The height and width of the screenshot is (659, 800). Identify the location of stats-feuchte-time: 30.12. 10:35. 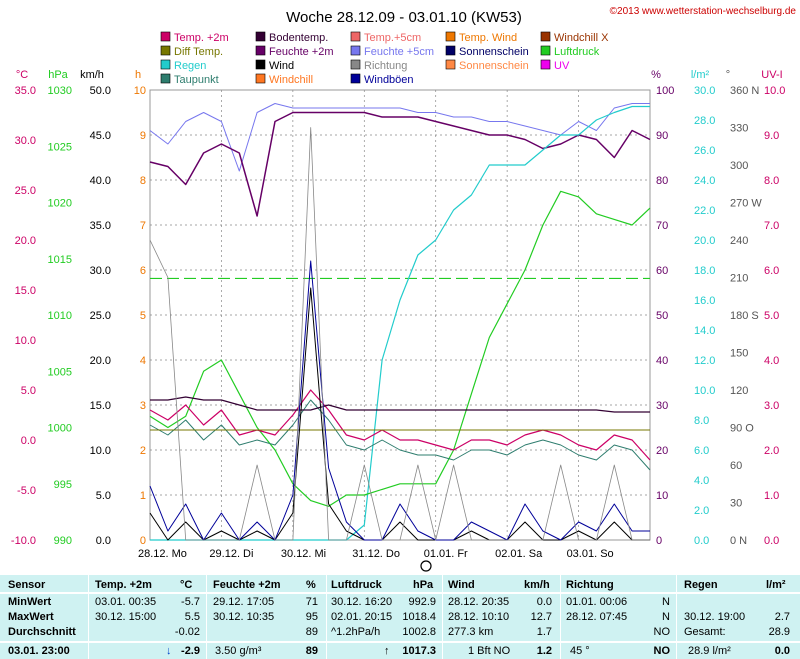
(244, 617).